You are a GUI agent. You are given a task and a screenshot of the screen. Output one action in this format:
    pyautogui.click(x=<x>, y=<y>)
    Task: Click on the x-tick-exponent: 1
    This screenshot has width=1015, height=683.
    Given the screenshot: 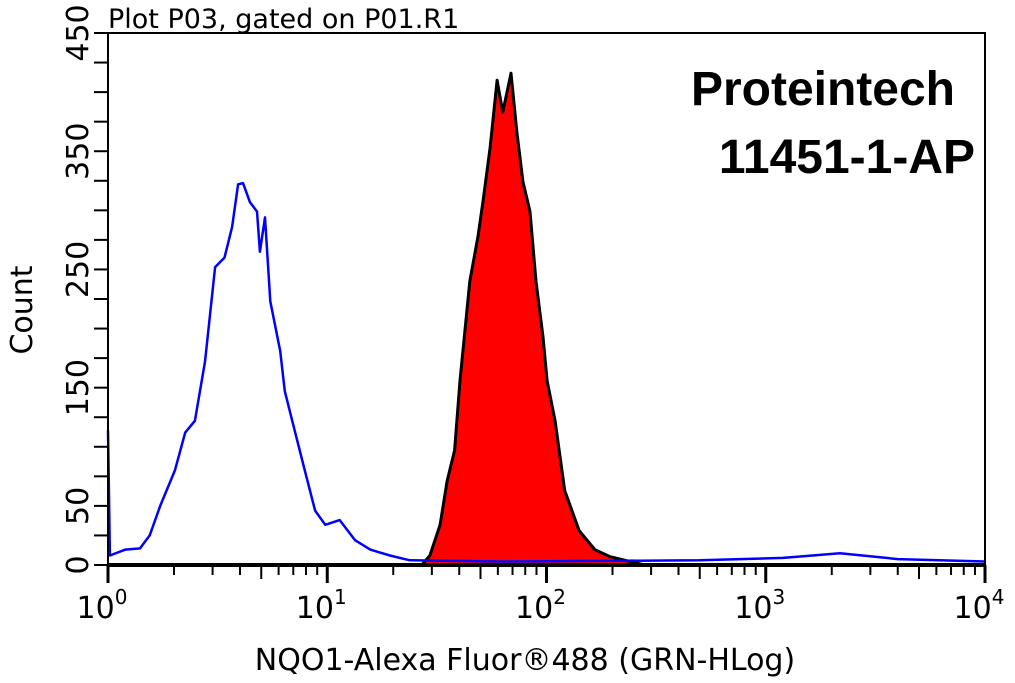 What is the action you would take?
    pyautogui.click(x=340, y=597)
    